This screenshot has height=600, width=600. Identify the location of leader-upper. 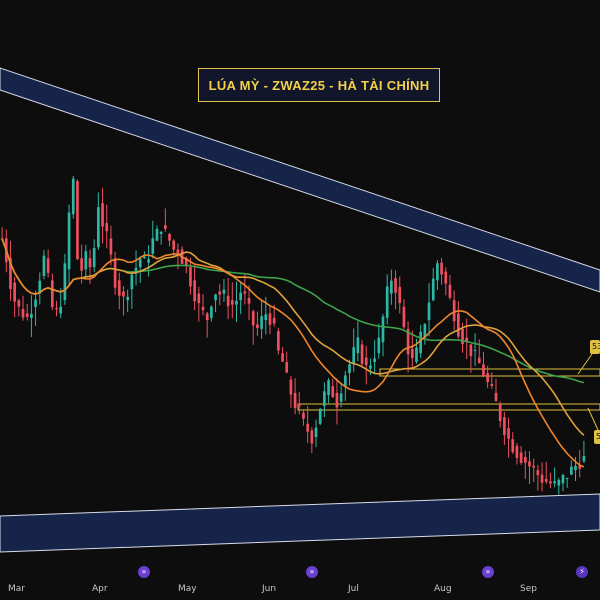
(585, 364).